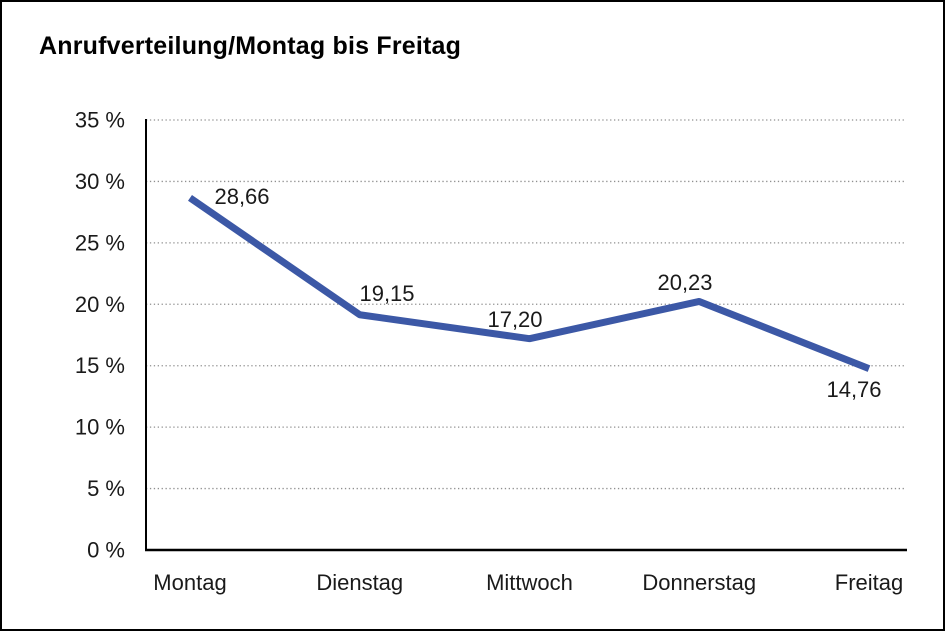 Image resolution: width=945 pixels, height=631 pixels. Describe the element at coordinates (241, 196) in the screenshot. I see `data-label: 28,66` at that location.